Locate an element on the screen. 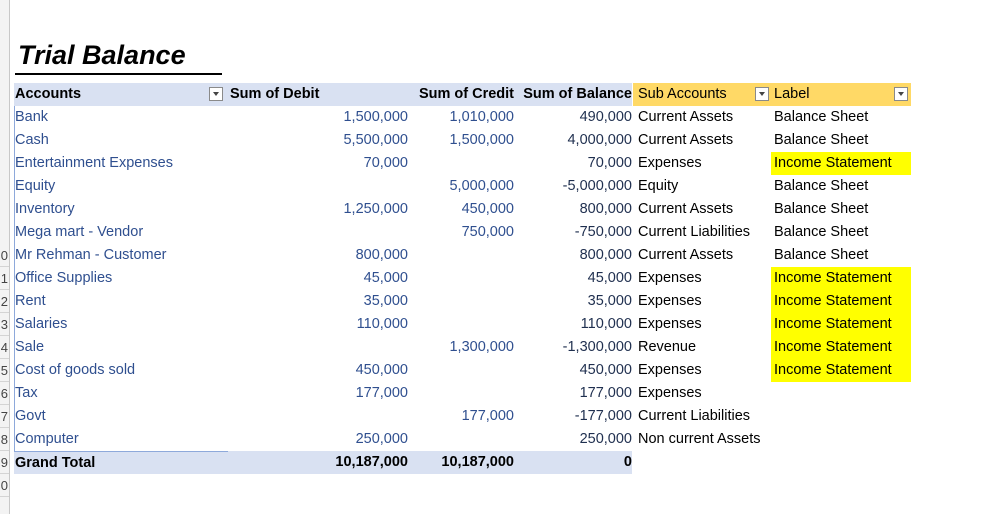 The width and height of the screenshot is (993, 514). account-cell: Mega mart - Vendor is located at coordinates (79, 232).